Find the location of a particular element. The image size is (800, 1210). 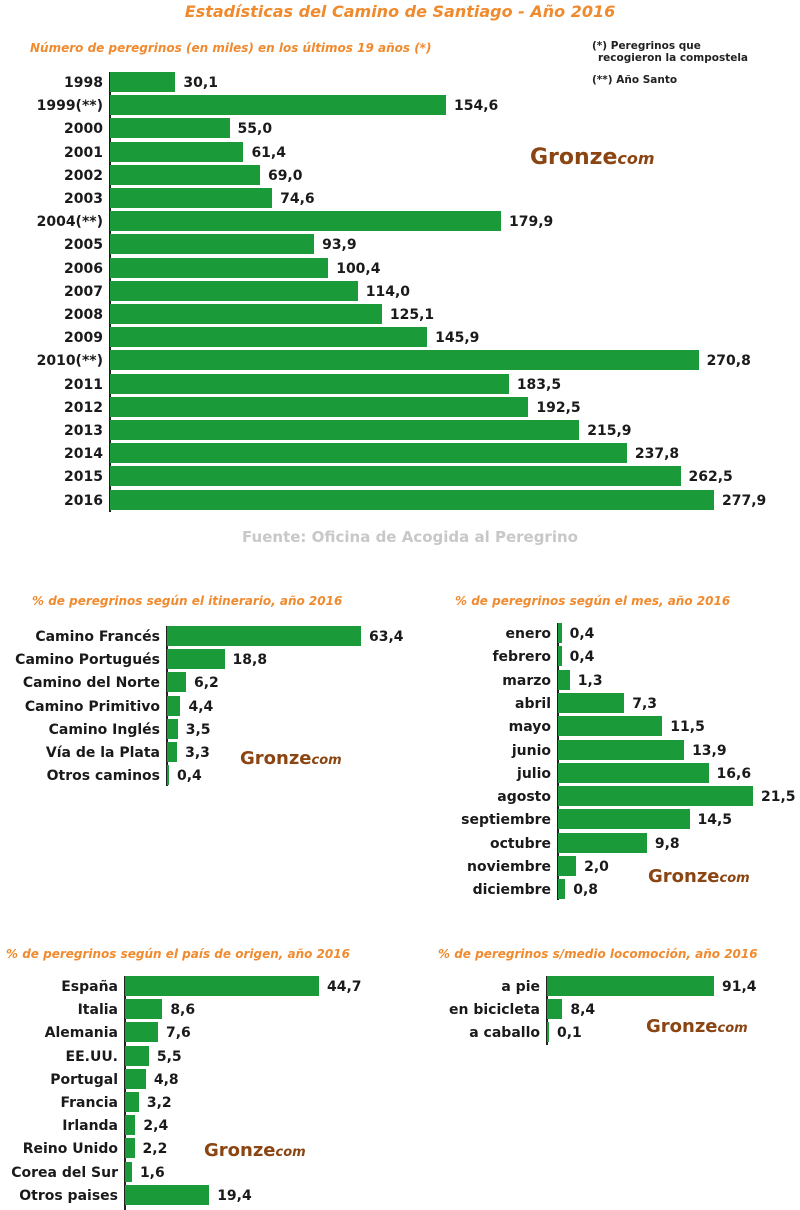

value-label: 7,3 is located at coordinates (645, 703).